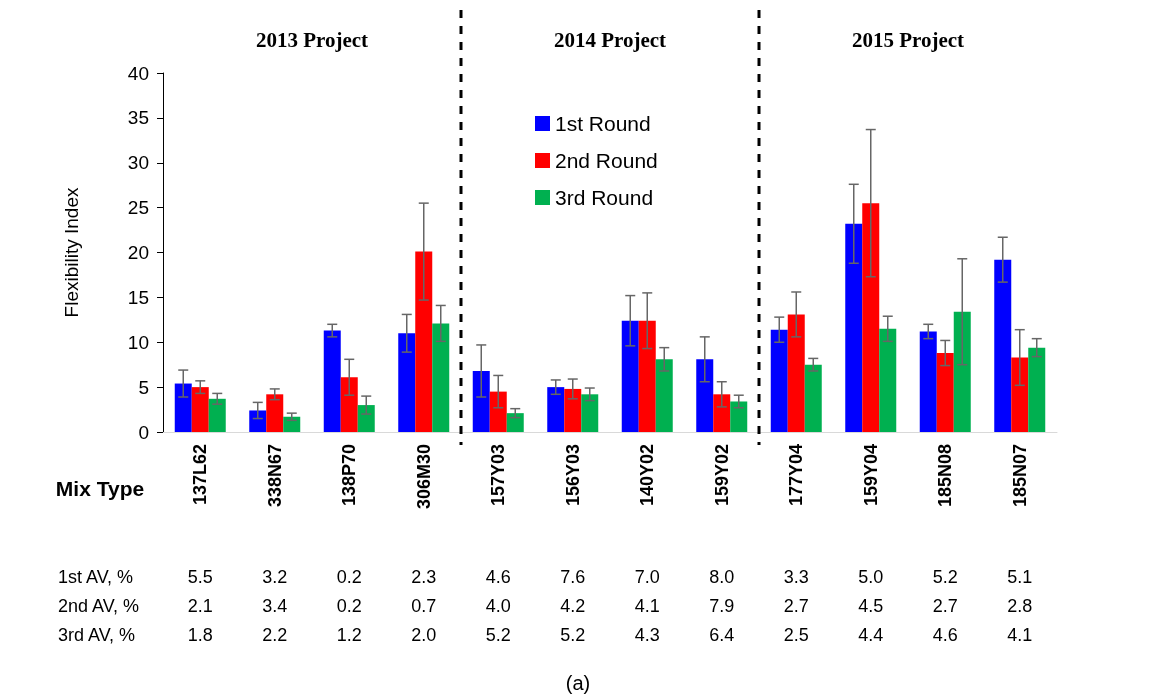  What do you see at coordinates (573, 577) in the screenshot?
I see `text: 7.6` at bounding box center [573, 577].